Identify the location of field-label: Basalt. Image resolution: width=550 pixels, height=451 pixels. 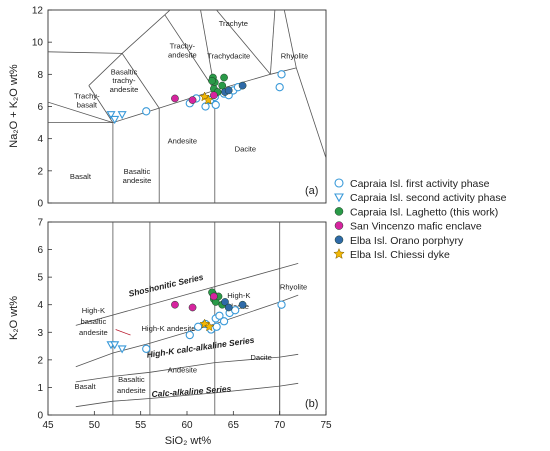
(86, 386).